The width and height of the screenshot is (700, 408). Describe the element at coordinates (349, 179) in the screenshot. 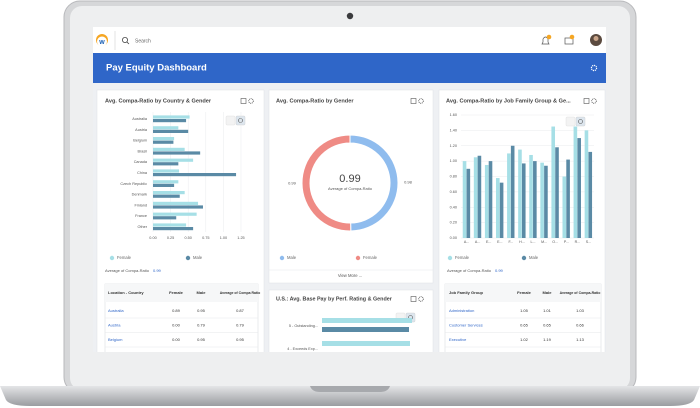

I see `center-value: 0.99` at that location.